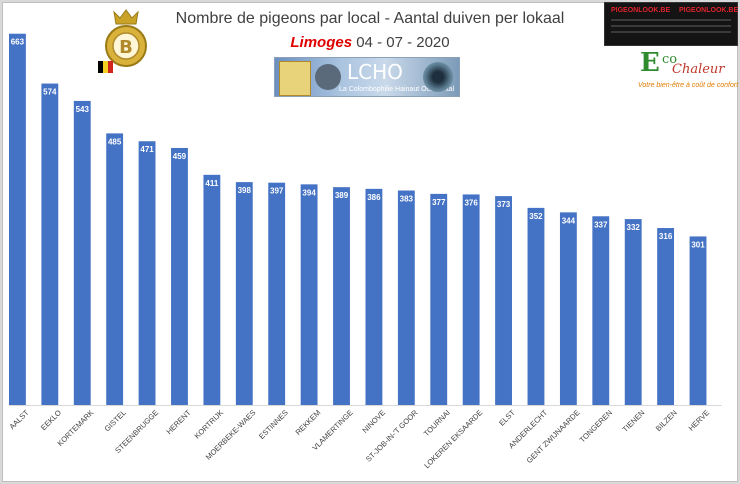  I want to click on pigeonlook-ad-right: PIGEONLOOK.BE, so click(709, 10).